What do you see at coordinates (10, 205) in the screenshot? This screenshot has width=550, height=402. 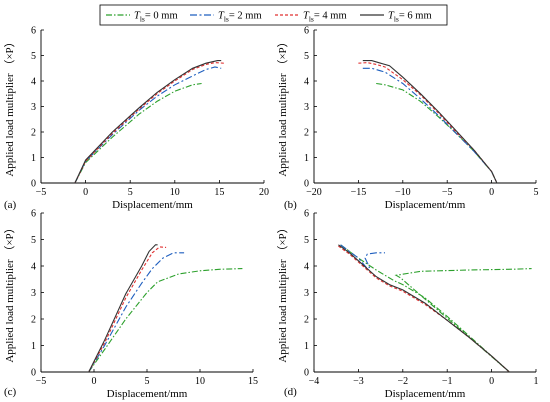 I see `panel-letter: (a)` at bounding box center [10, 205].